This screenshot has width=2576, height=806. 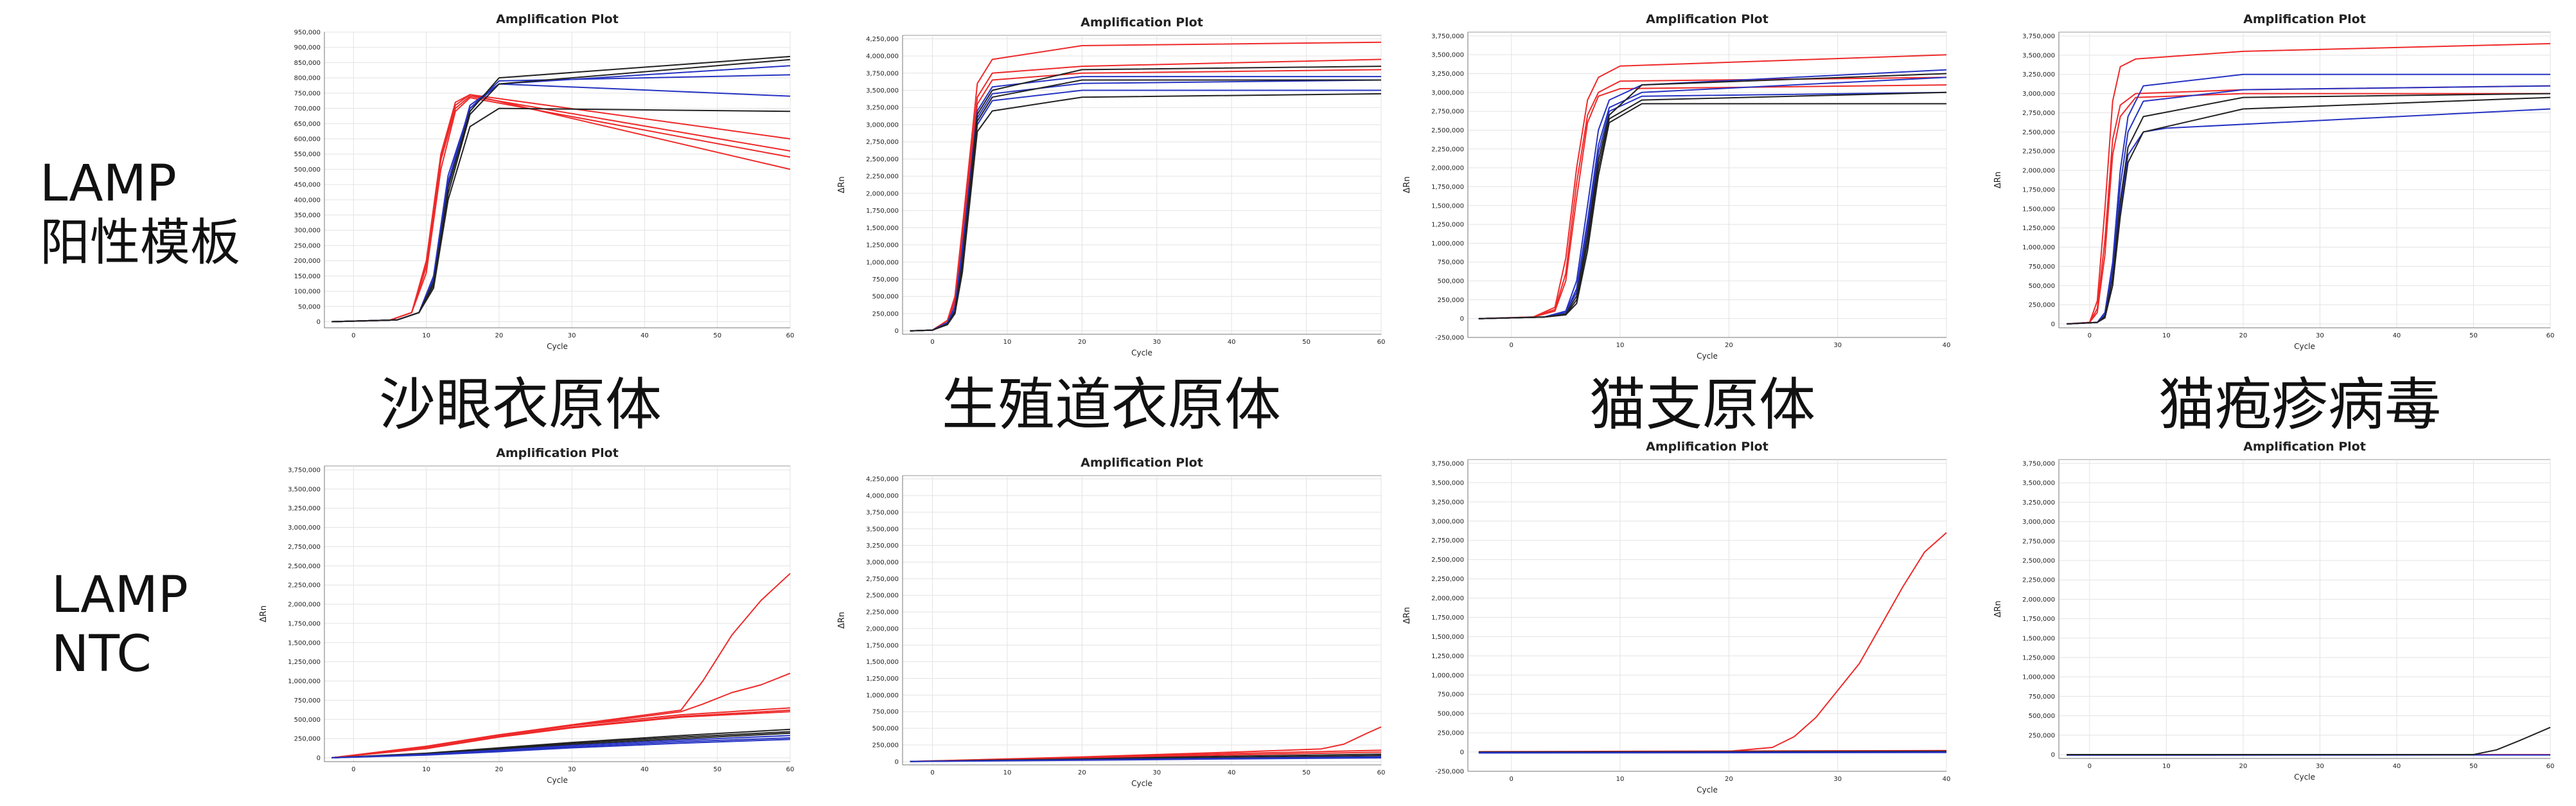 What do you see at coordinates (101, 654) in the screenshot?
I see `row-label-ntc-line2: NTC` at bounding box center [101, 654].